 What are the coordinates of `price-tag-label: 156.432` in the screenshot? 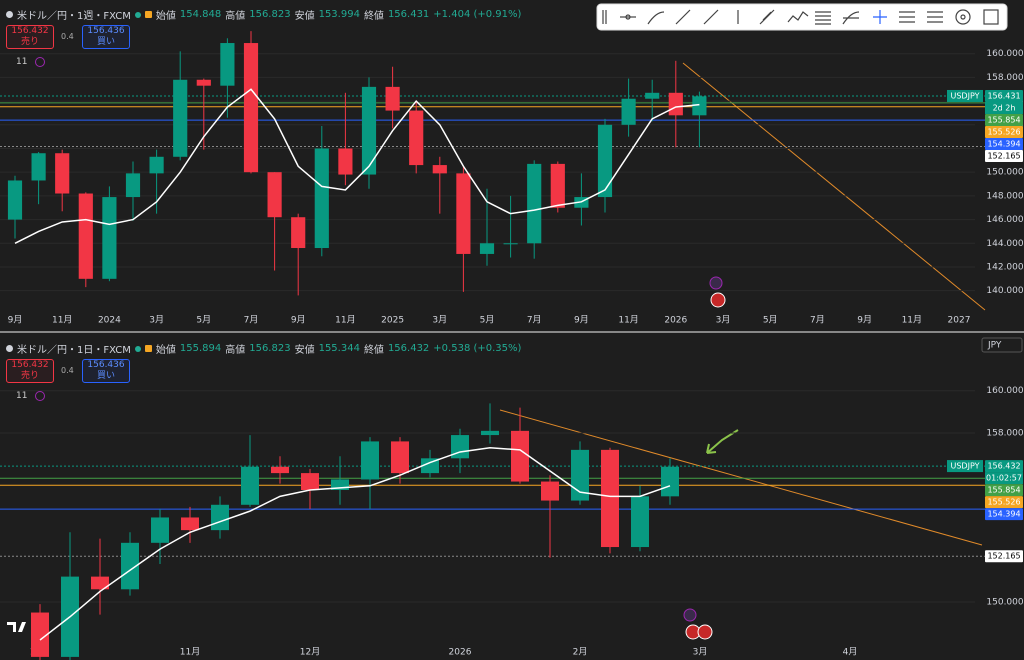 It's located at (1003, 466).